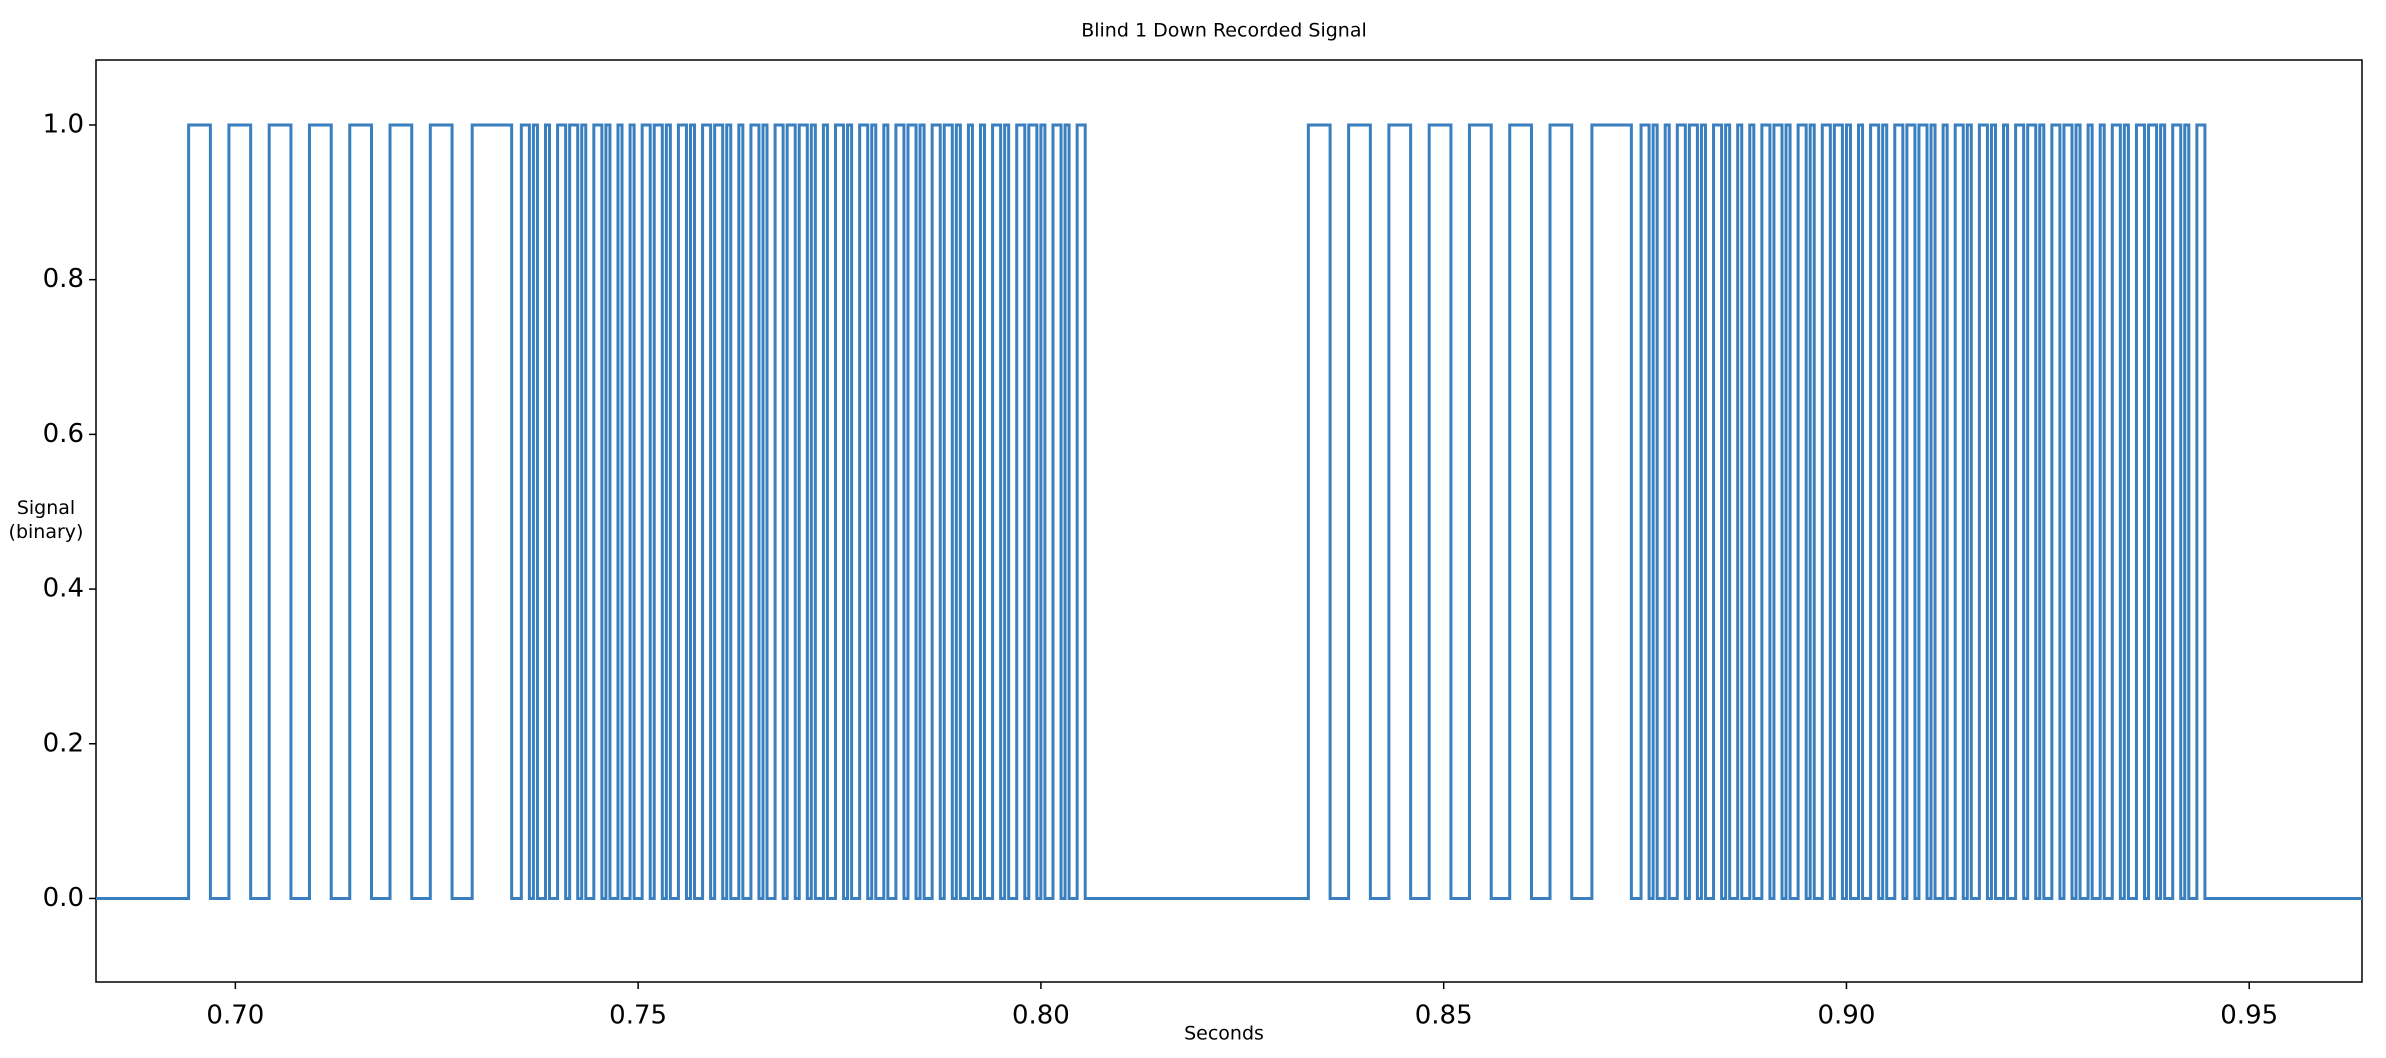 The height and width of the screenshot is (1058, 2386). I want to click on y-tick-label: 1.0, so click(63, 124).